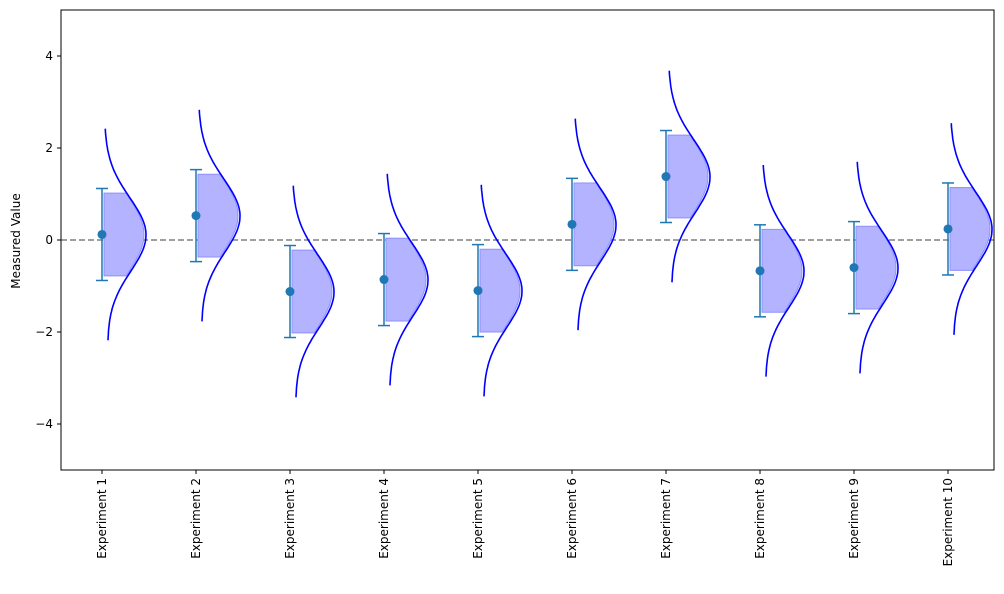 This screenshot has width=1004, height=594. Describe the element at coordinates (290, 518) in the screenshot. I see `x-tick-label: Experiment 3` at that location.